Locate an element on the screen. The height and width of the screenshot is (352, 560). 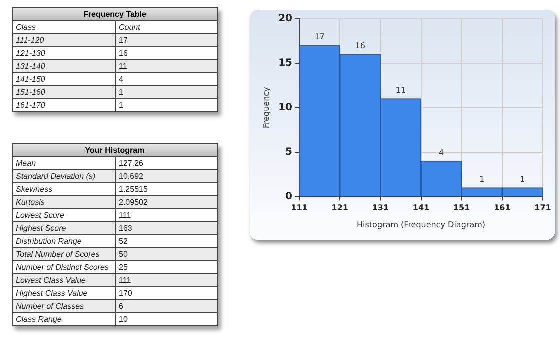
text: Highest Score is located at coordinates (64, 228).